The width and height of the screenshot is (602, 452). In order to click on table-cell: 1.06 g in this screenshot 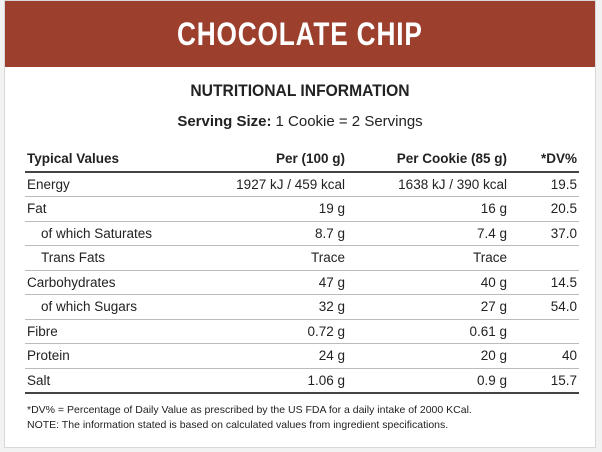, I will do `click(271, 381)`.